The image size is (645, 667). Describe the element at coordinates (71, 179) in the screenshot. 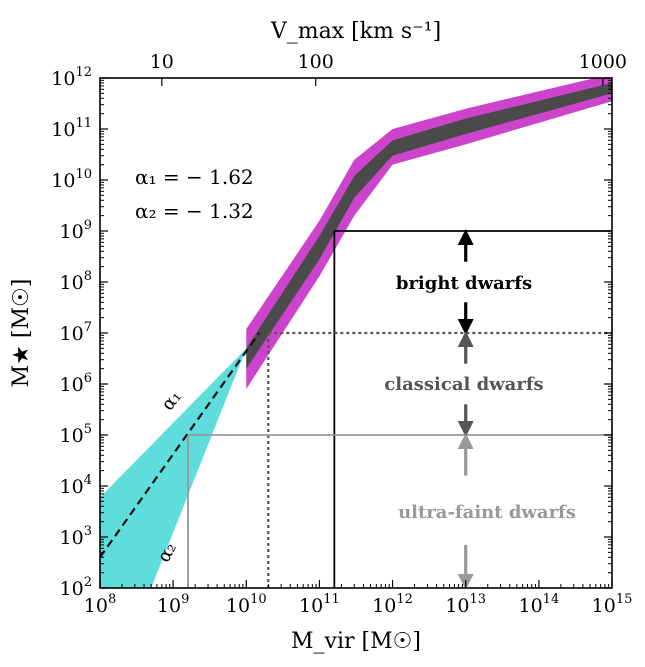

I see `y-tick-label: 10¹⁰` at that location.